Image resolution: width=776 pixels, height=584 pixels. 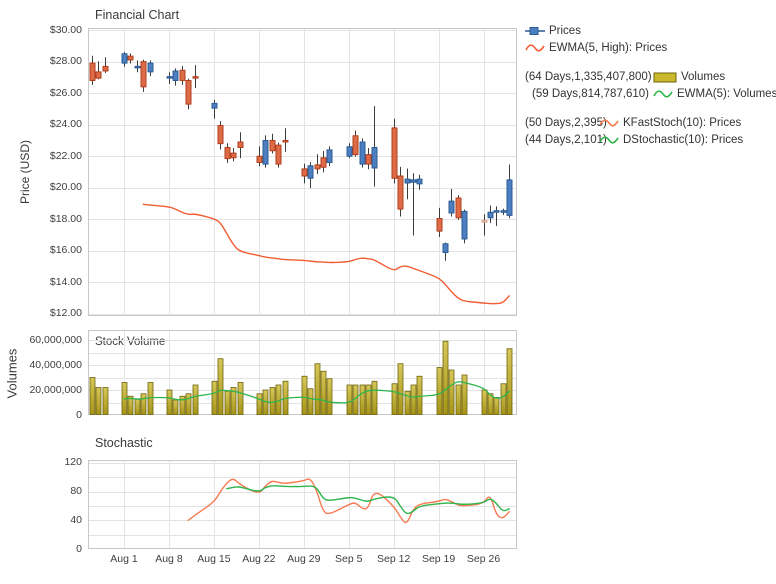 I want to click on legend-row-kfaststoch-10-prices: (50 Days,2,395) KFastStoch(10): Prices, so click(x=650, y=122).